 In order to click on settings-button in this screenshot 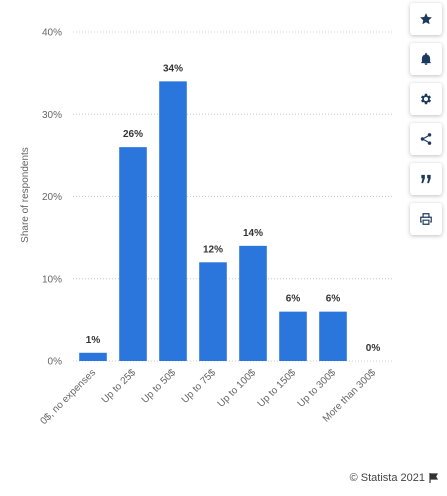, I will do `click(426, 99)`.